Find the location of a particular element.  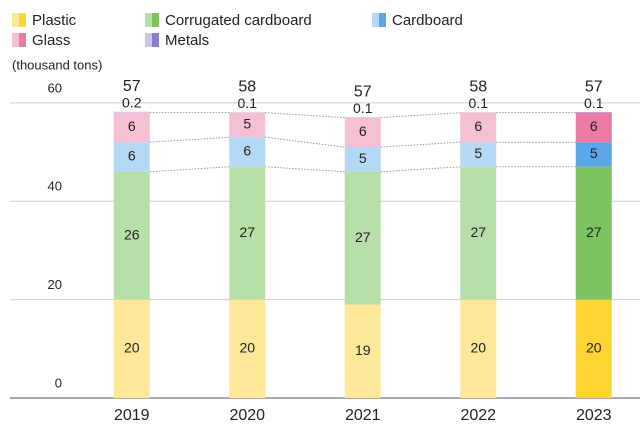

x-tick-label: 2021 is located at coordinates (363, 415).